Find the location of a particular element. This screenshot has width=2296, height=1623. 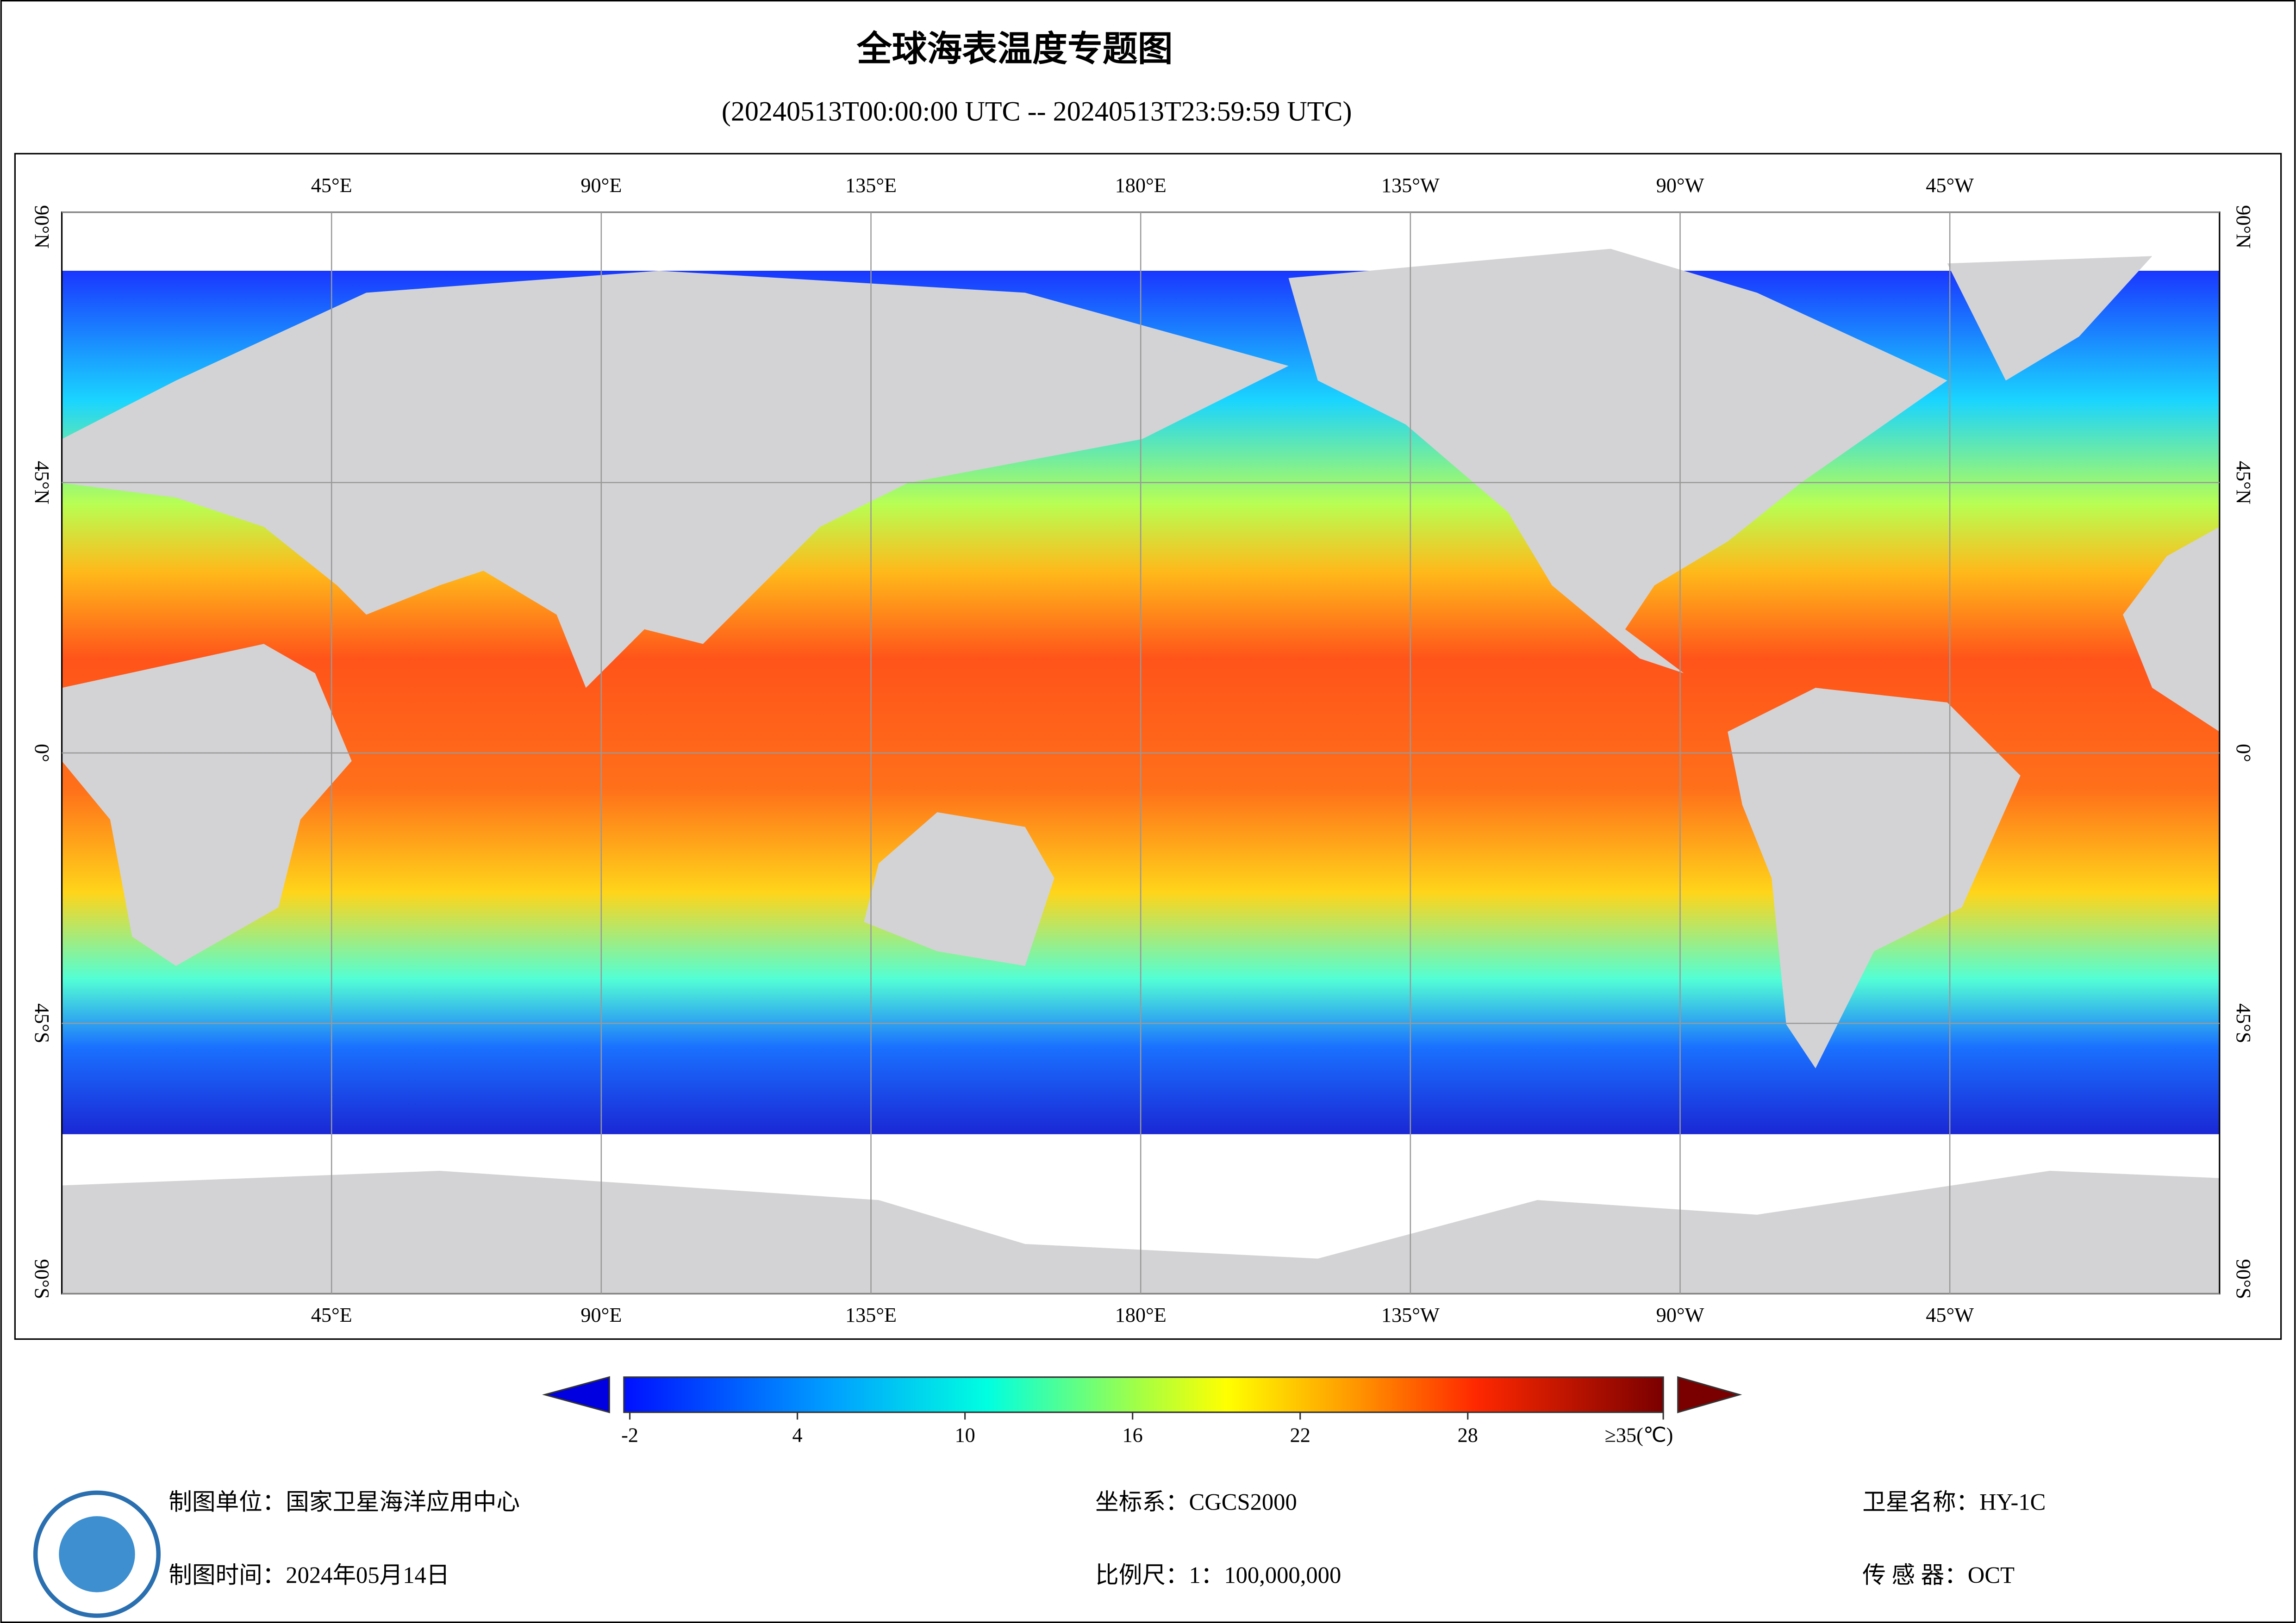

footer-scale: 比例尺：1：100,000,000 is located at coordinates (1218, 1575).